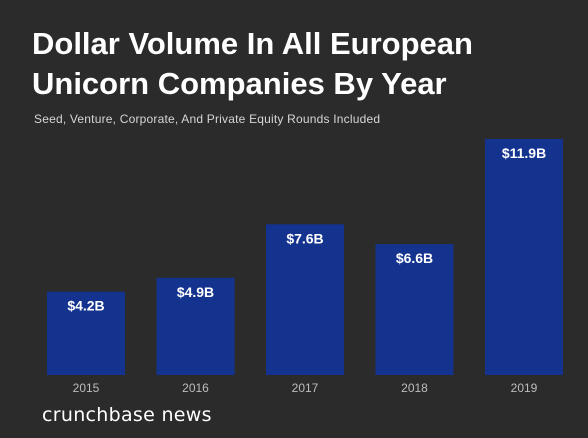 This screenshot has height=438, width=588. Describe the element at coordinates (304, 238) in the screenshot. I see `bar-value-label-2017: $7.6B` at that location.